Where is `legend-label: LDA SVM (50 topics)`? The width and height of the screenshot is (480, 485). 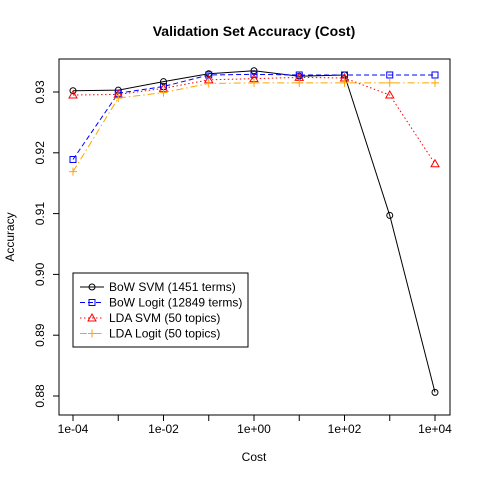
legend-label: LDA SVM (50 topics) is located at coordinates (164, 318).